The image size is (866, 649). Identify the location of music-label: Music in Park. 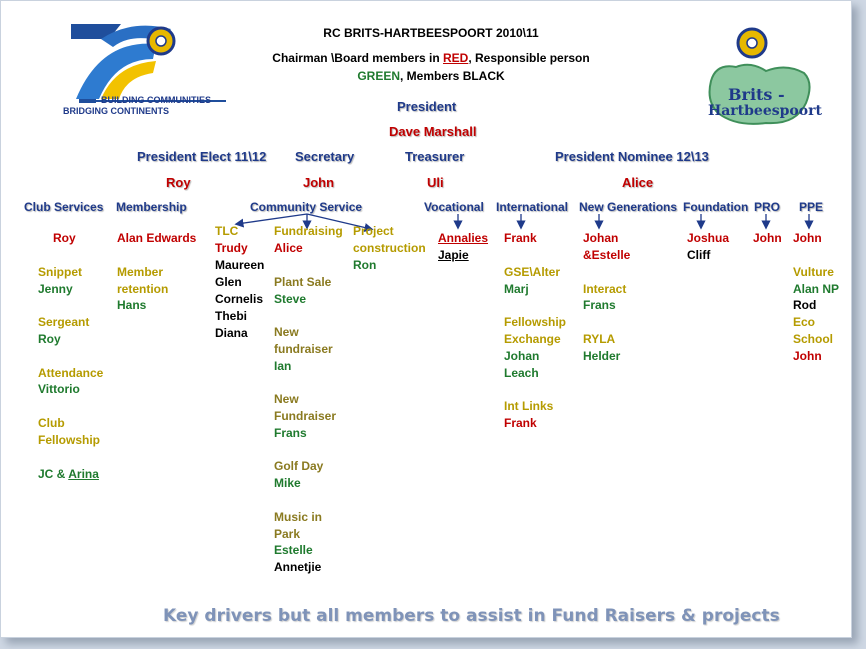
(298, 525).